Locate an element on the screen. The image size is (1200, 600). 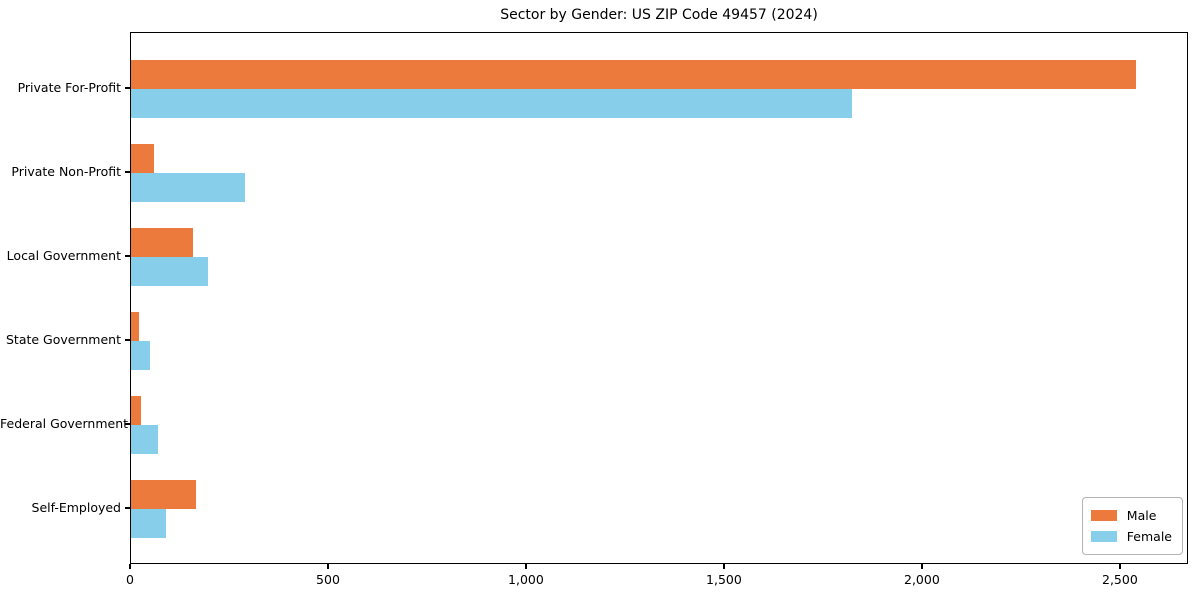
legend: Male Female is located at coordinates (1132, 526).